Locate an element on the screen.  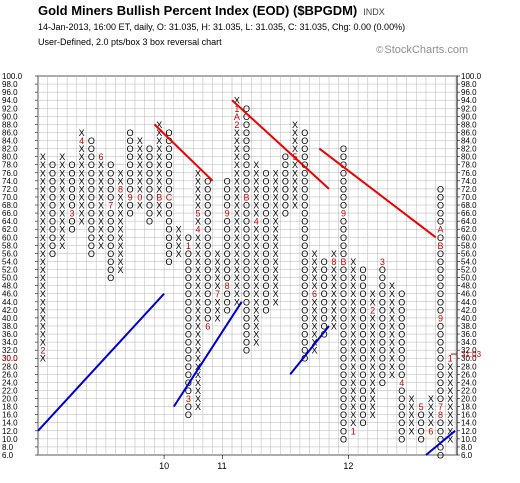
month-marker: 6 is located at coordinates (430, 431).